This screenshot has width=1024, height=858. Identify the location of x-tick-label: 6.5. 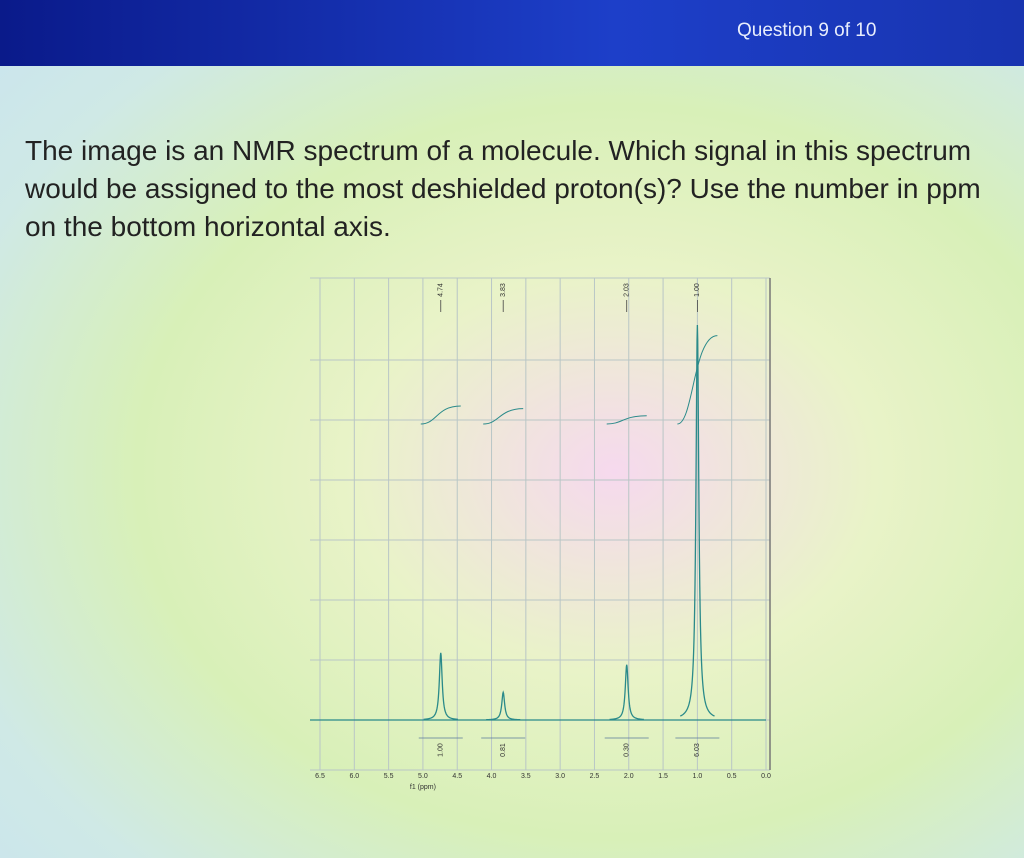
(320, 776).